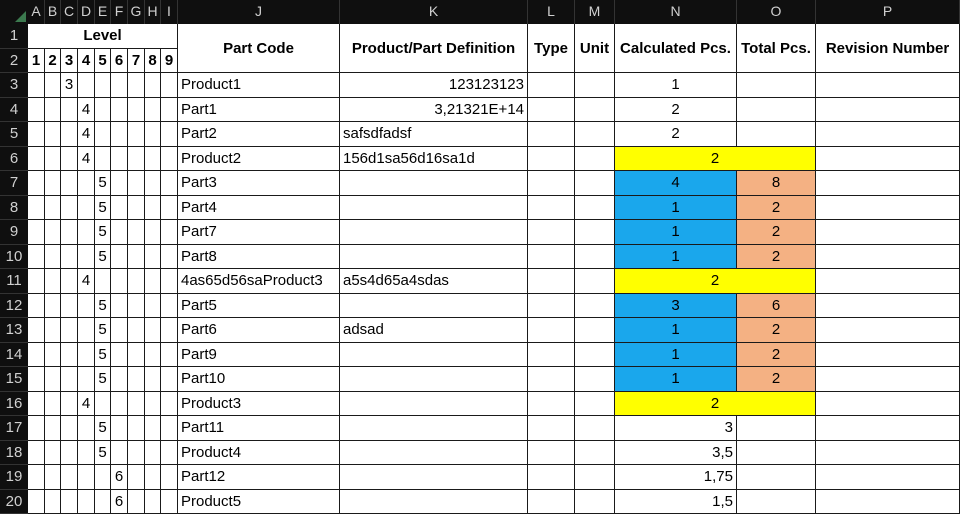 This screenshot has width=960, height=515. What do you see at coordinates (676, 48) in the screenshot?
I see `calculated-pcs-header: Calculated Pcs.` at bounding box center [676, 48].